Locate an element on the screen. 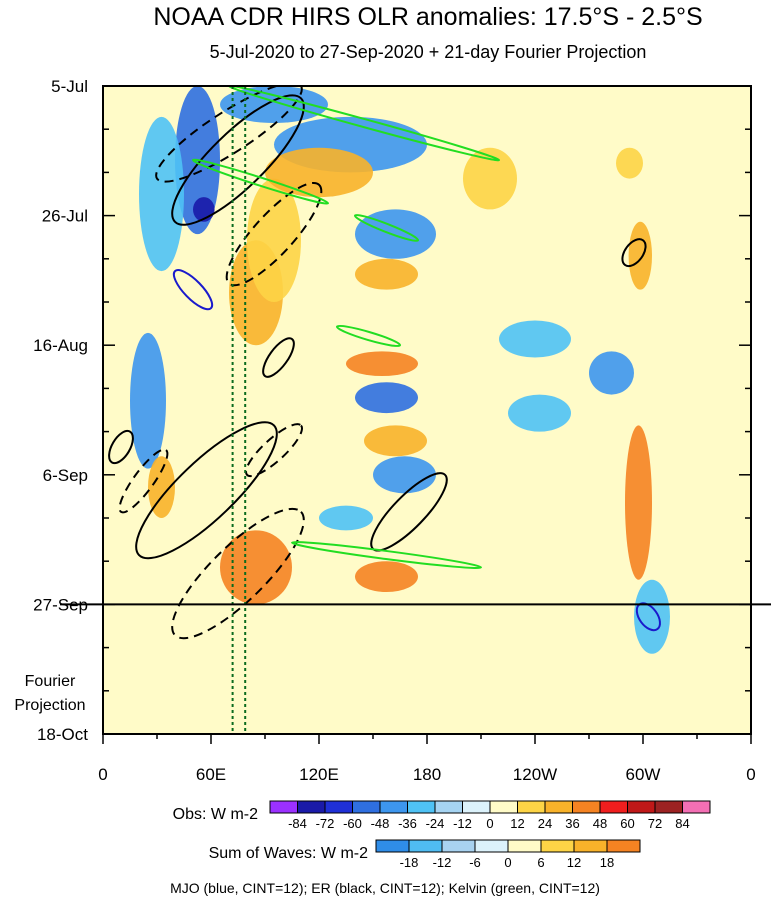  colorbar-tick-label: 48 is located at coordinates (600, 823).